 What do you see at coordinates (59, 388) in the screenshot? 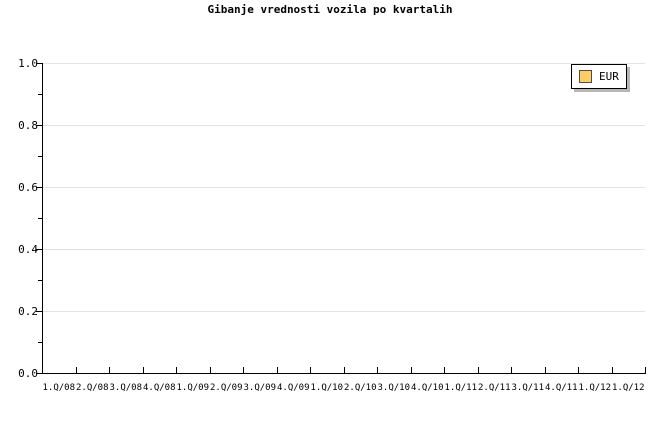
I see `x-tick-label: 1.Q/08` at bounding box center [59, 388].